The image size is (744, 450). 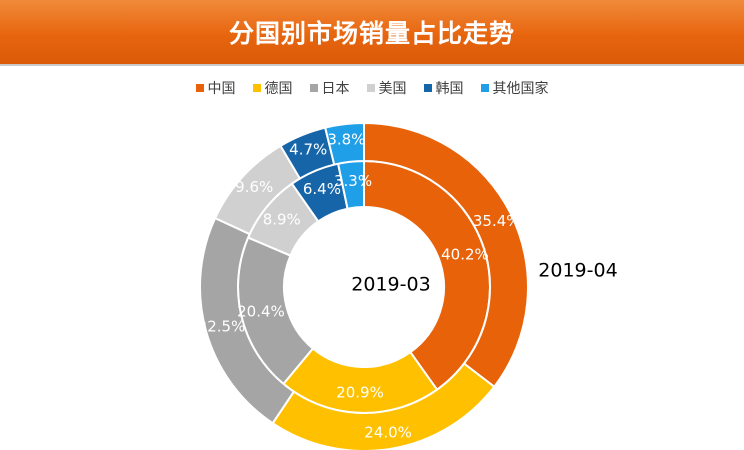 What do you see at coordinates (254, 187) in the screenshot?
I see `data-label-outer-3: 9.6%` at bounding box center [254, 187].